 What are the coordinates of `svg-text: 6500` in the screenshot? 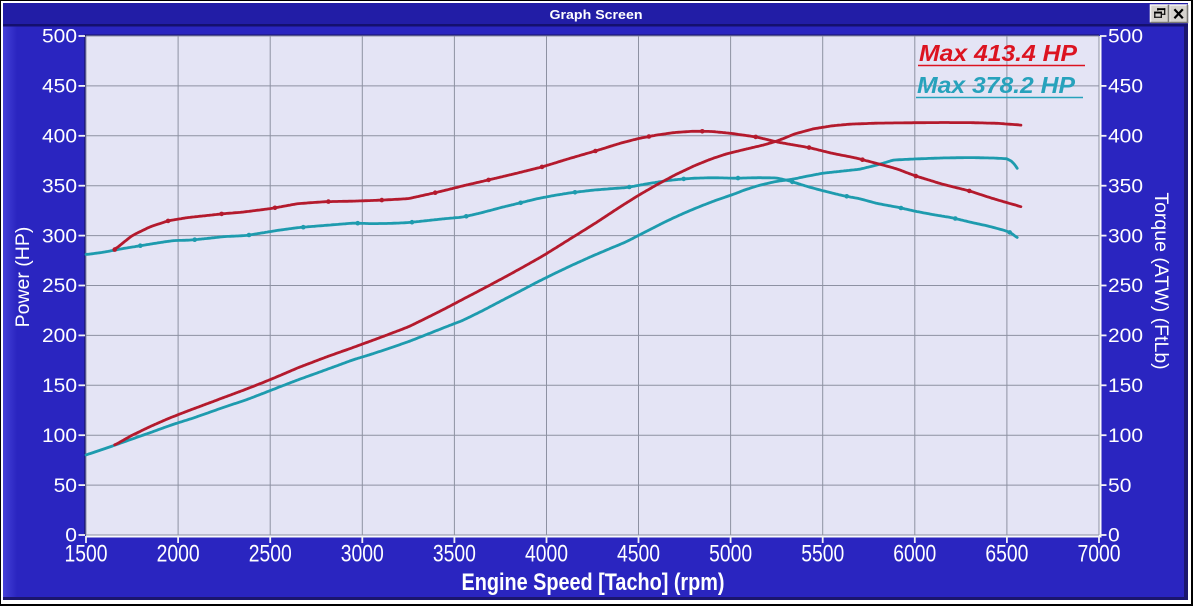 It's located at (1006, 554).